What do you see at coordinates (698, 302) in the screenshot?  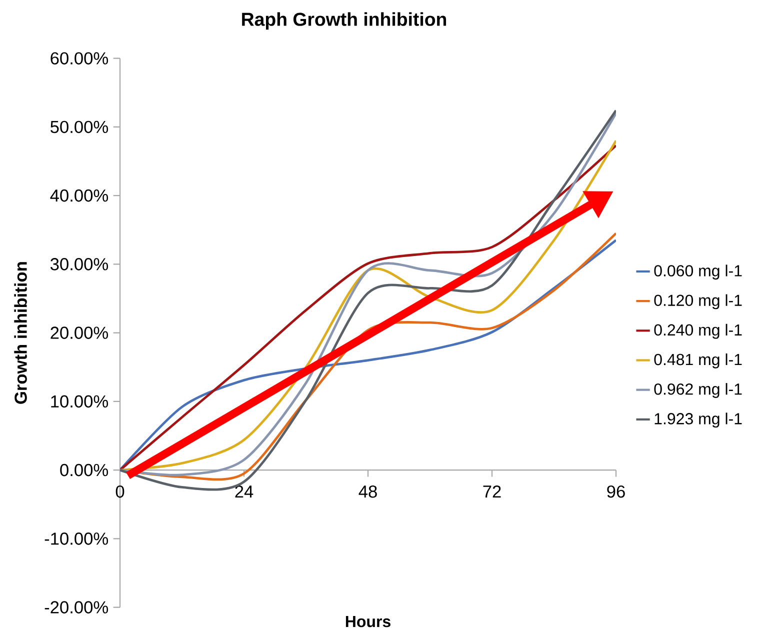 I see `legend-label: 0.120 mg l-1` at bounding box center [698, 302].